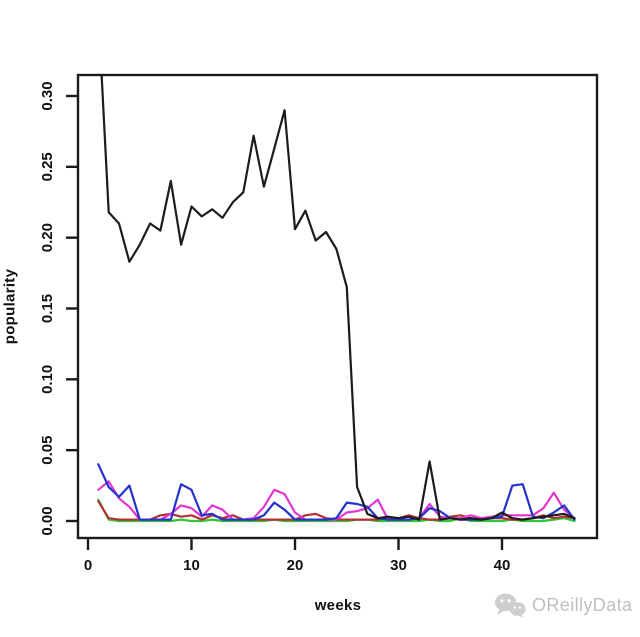 Image resolution: width=640 pixels, height=637 pixels. Describe the element at coordinates (47, 520) in the screenshot. I see `y-tick-label: 0.00` at that location.